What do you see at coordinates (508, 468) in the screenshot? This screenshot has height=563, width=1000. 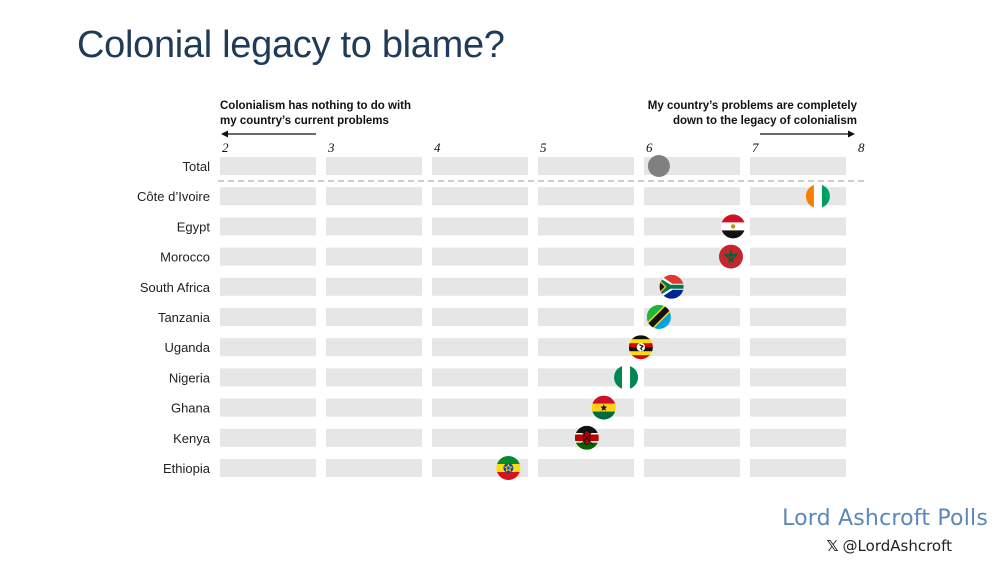 I see `ethiopia-flag-icon` at bounding box center [508, 468].